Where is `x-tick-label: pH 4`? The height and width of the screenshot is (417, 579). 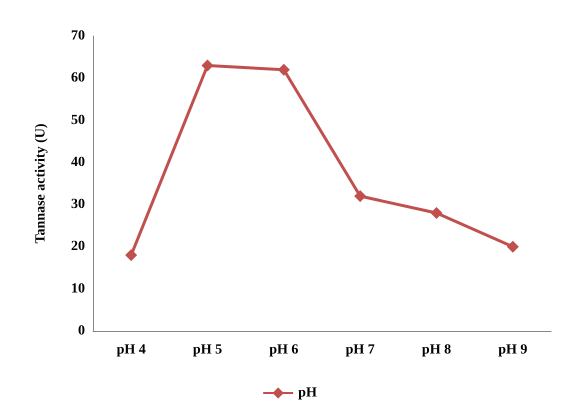 x-tick-label: pH 4 is located at coordinates (131, 350).